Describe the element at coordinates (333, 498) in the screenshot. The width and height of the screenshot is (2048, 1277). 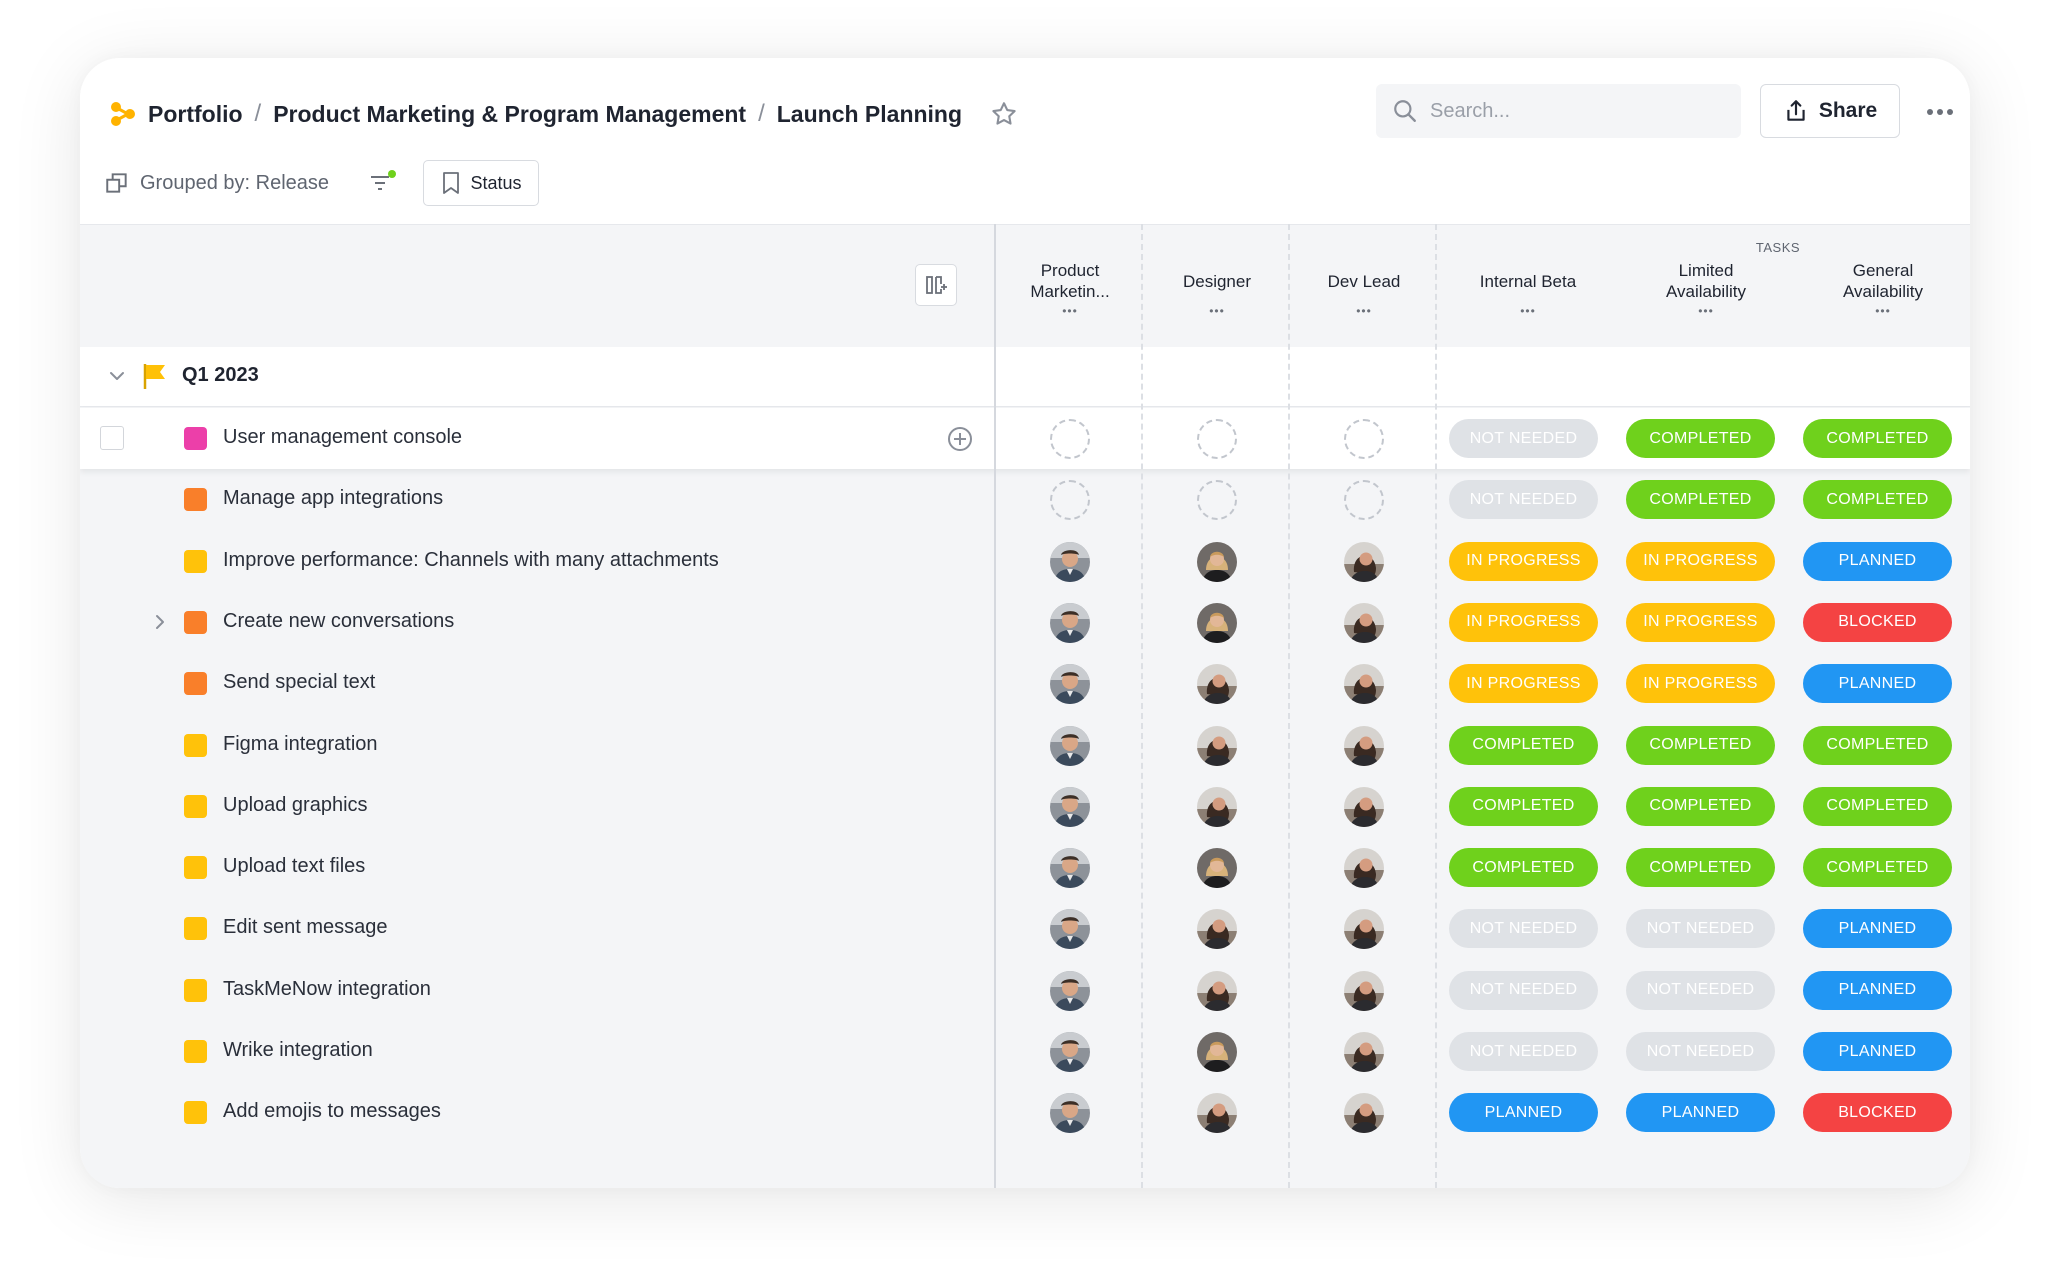
I see `task-name: Manage app integrations` at that location.